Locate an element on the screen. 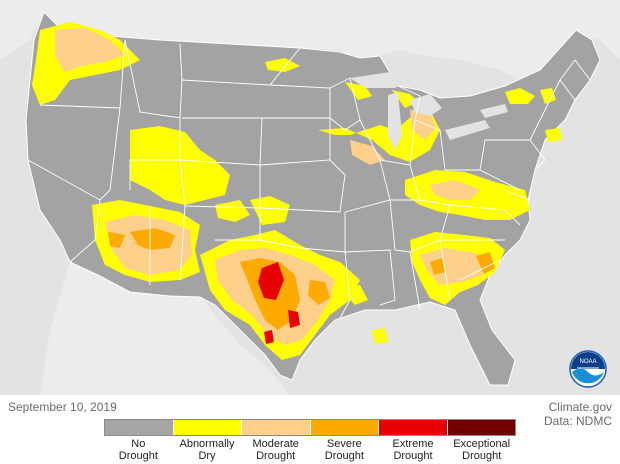 The width and height of the screenshot is (620, 464). legend-label-line1: Exceptional is located at coordinates (482, 444).